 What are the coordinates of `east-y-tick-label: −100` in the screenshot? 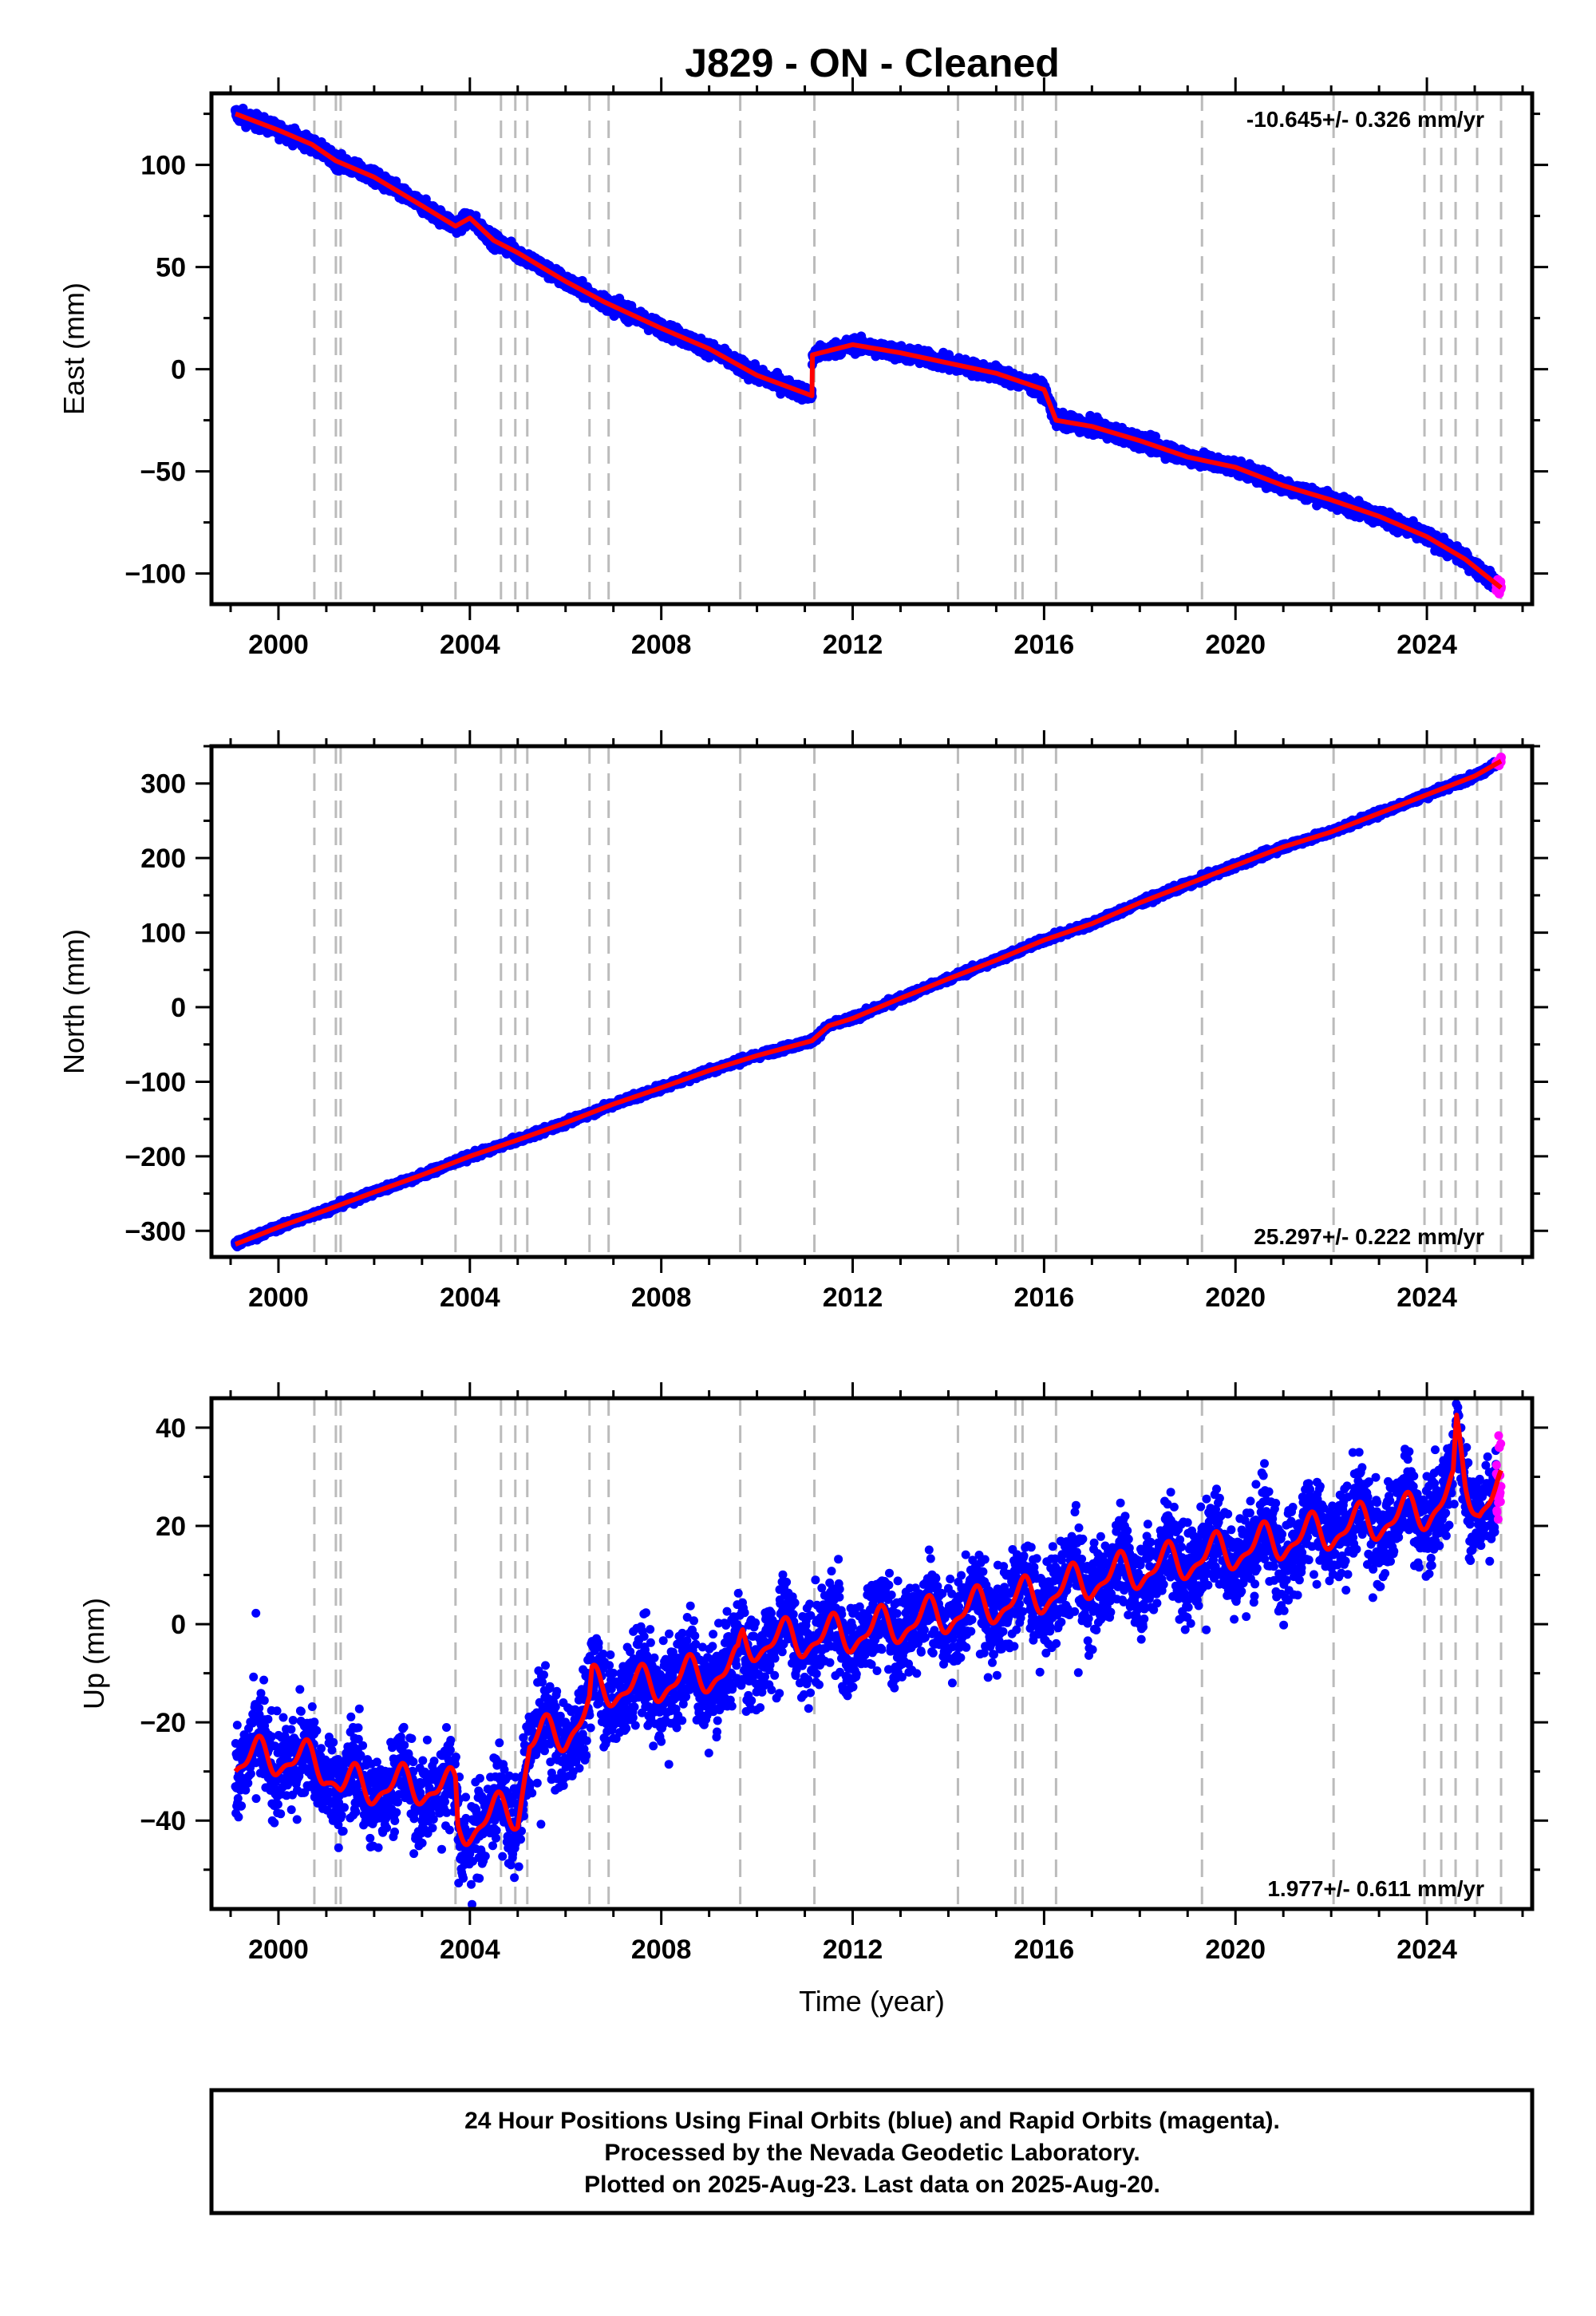 It's located at (155, 574).